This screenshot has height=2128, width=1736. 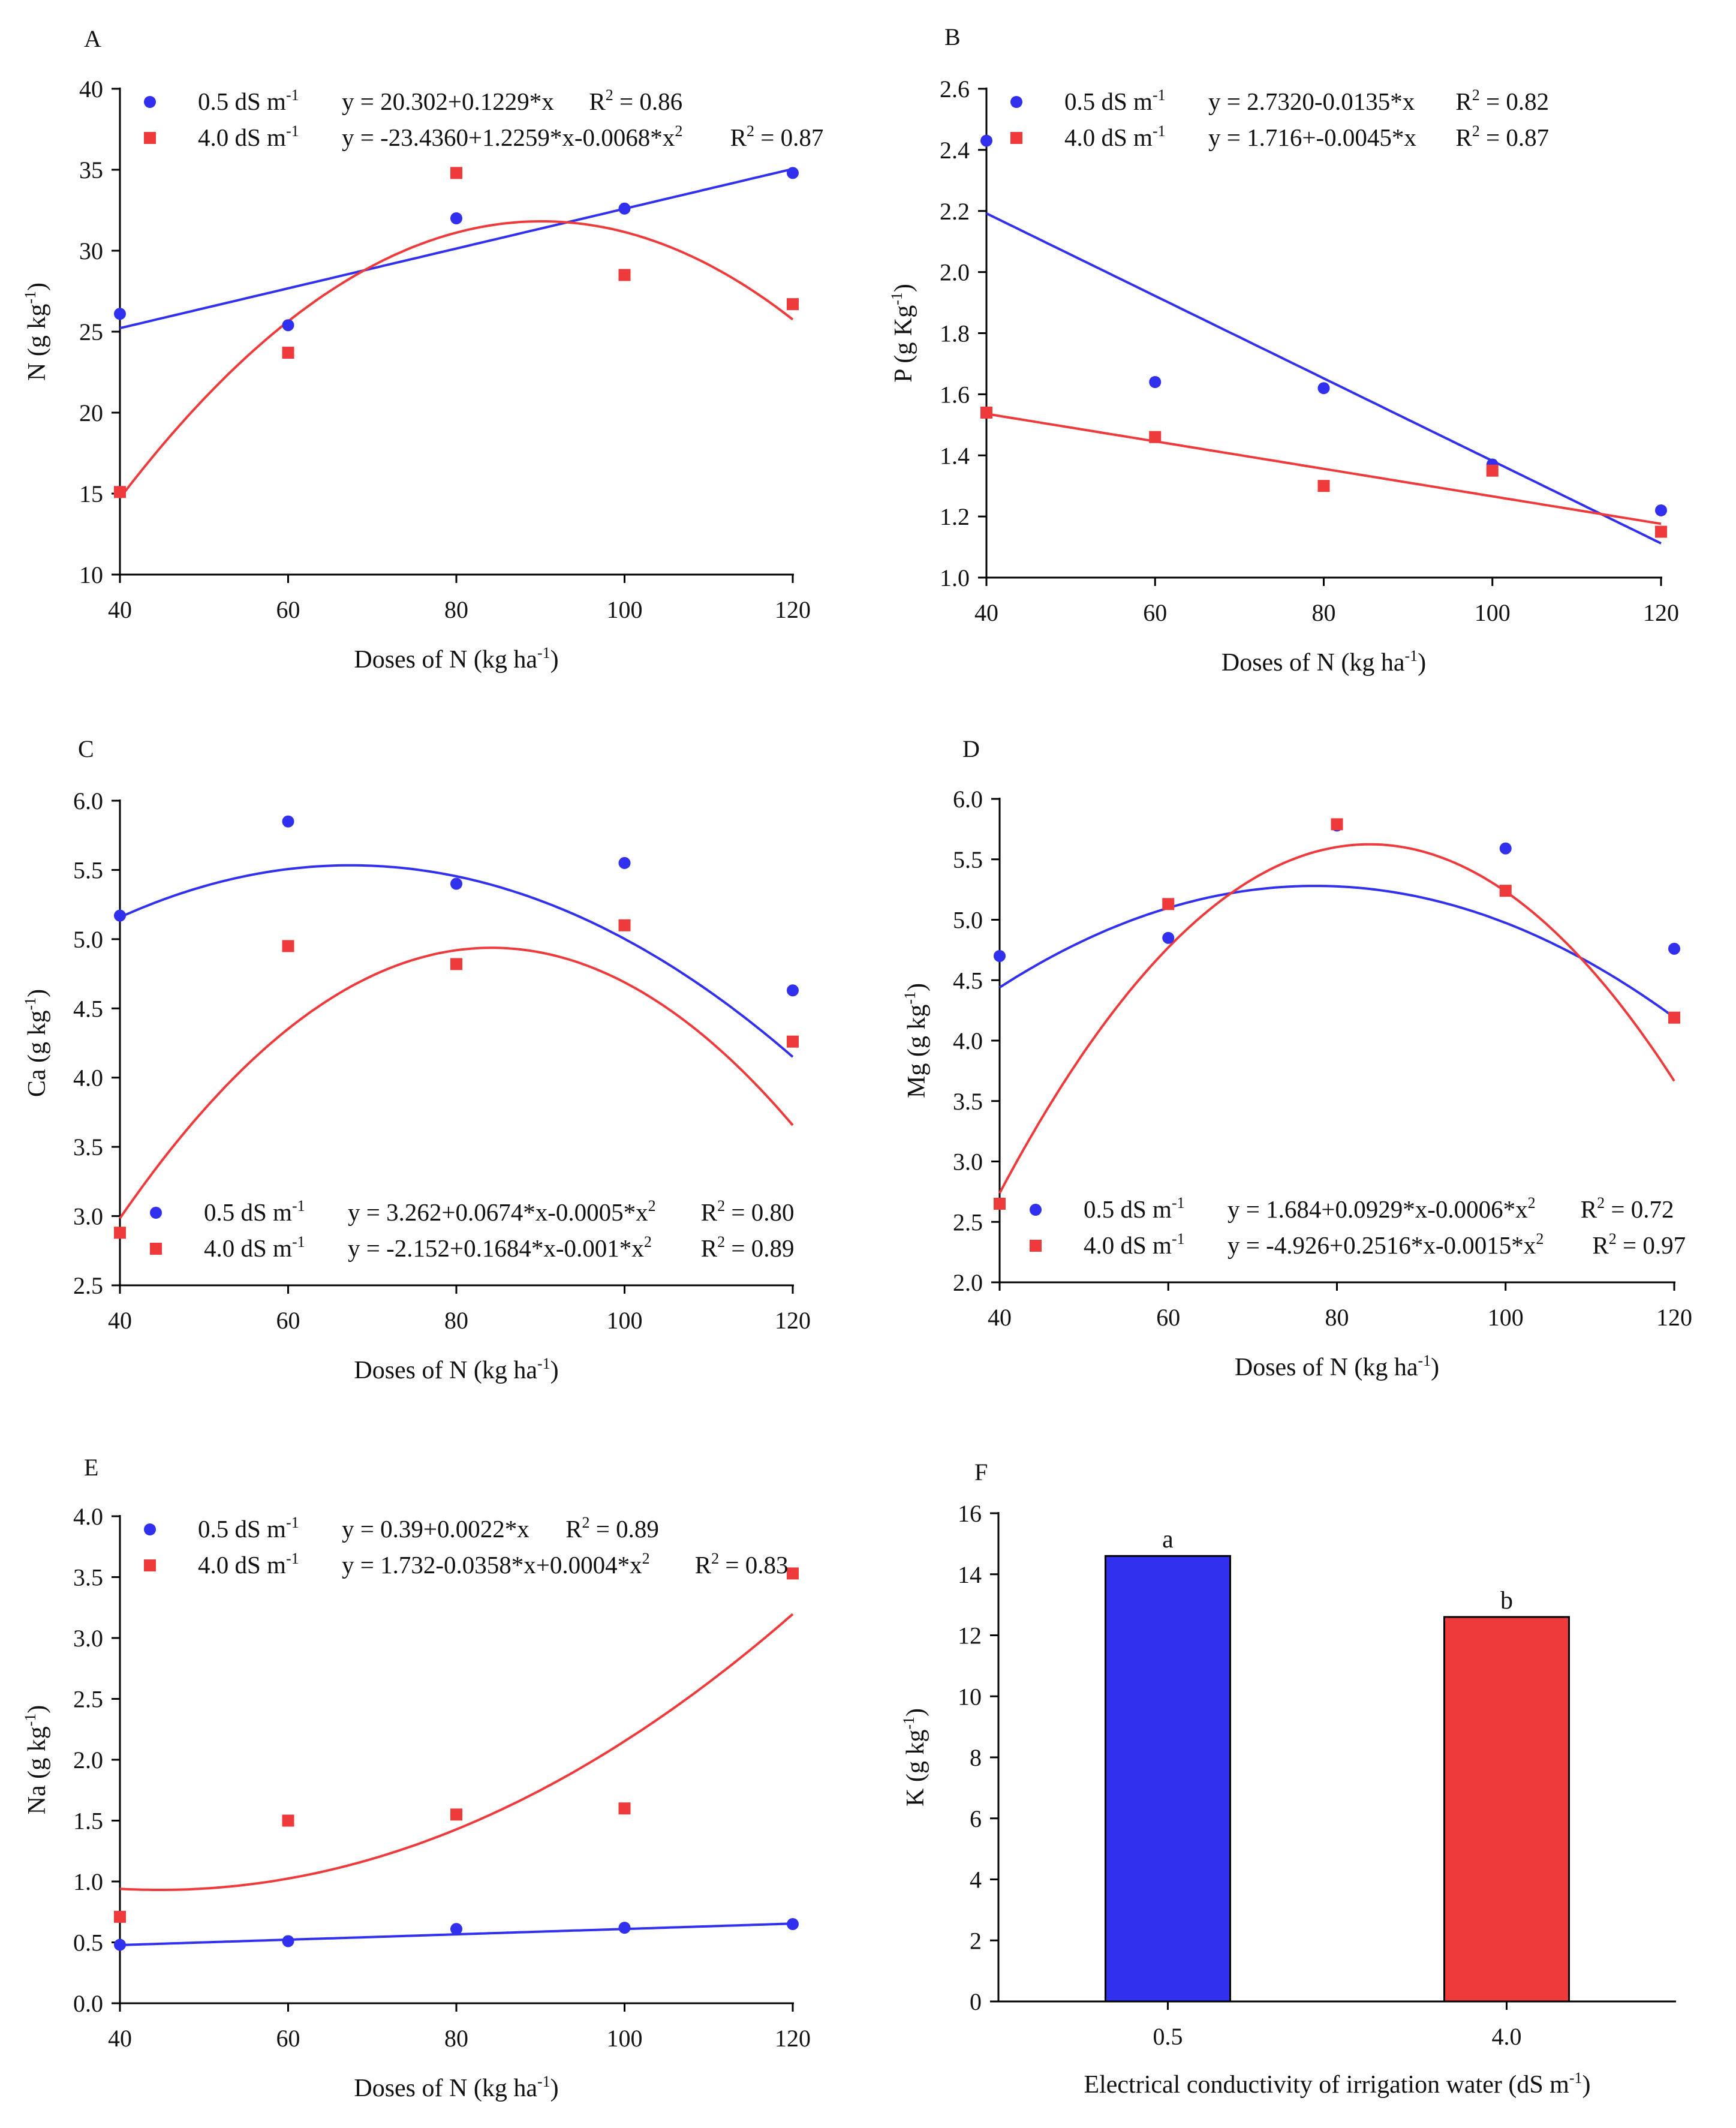 What do you see at coordinates (288, 609) in the screenshot?
I see `x-tick-label-A: 60` at bounding box center [288, 609].